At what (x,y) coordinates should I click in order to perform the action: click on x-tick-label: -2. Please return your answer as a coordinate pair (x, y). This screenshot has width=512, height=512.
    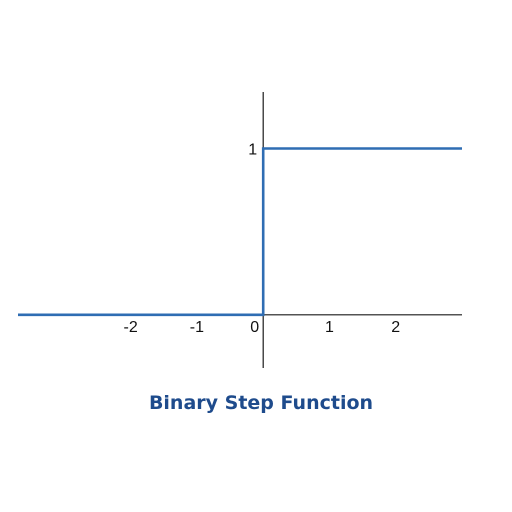
    Looking at the image, I should click on (131, 327).